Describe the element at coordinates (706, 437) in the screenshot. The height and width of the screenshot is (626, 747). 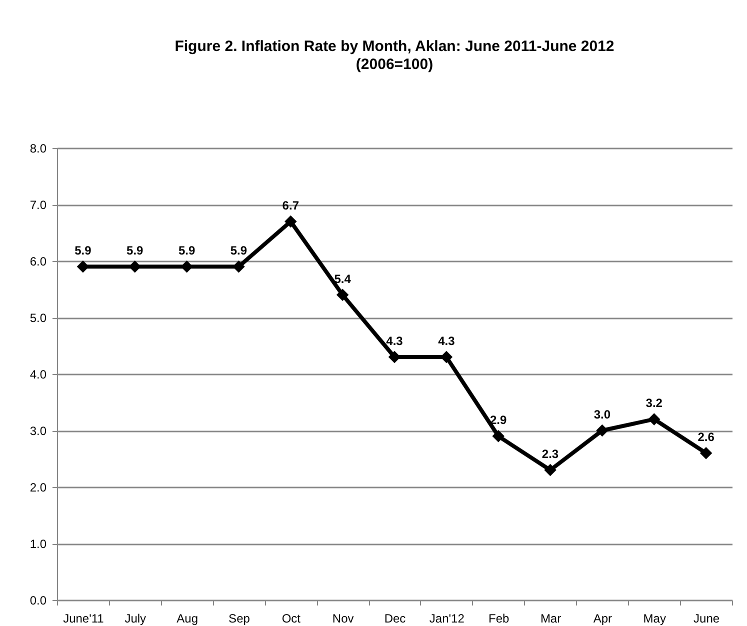
I see `data-label: 2.6` at that location.